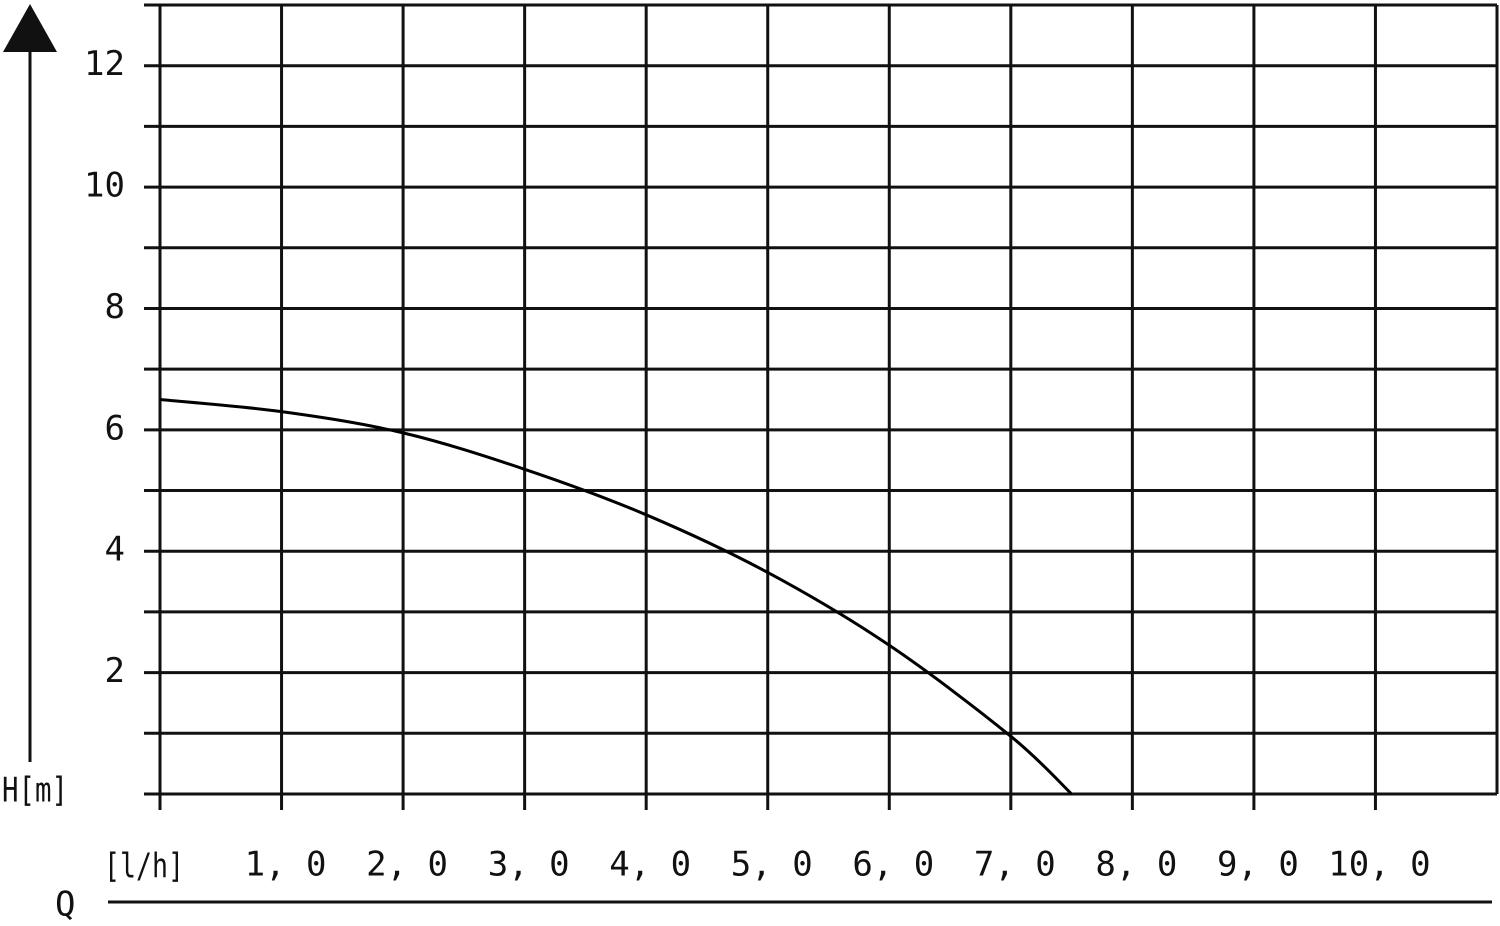  Describe the element at coordinates (115, 428) in the screenshot. I see `y-tick-label: 6` at that location.